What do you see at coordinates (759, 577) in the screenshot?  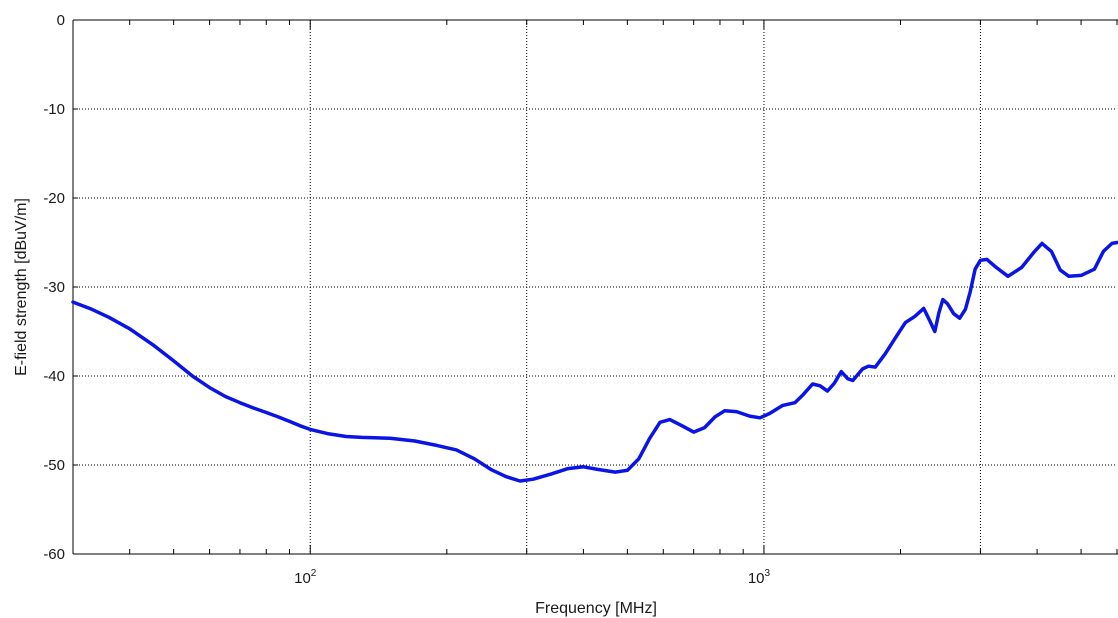 I see `x-tick-label: 10³` at bounding box center [759, 577].